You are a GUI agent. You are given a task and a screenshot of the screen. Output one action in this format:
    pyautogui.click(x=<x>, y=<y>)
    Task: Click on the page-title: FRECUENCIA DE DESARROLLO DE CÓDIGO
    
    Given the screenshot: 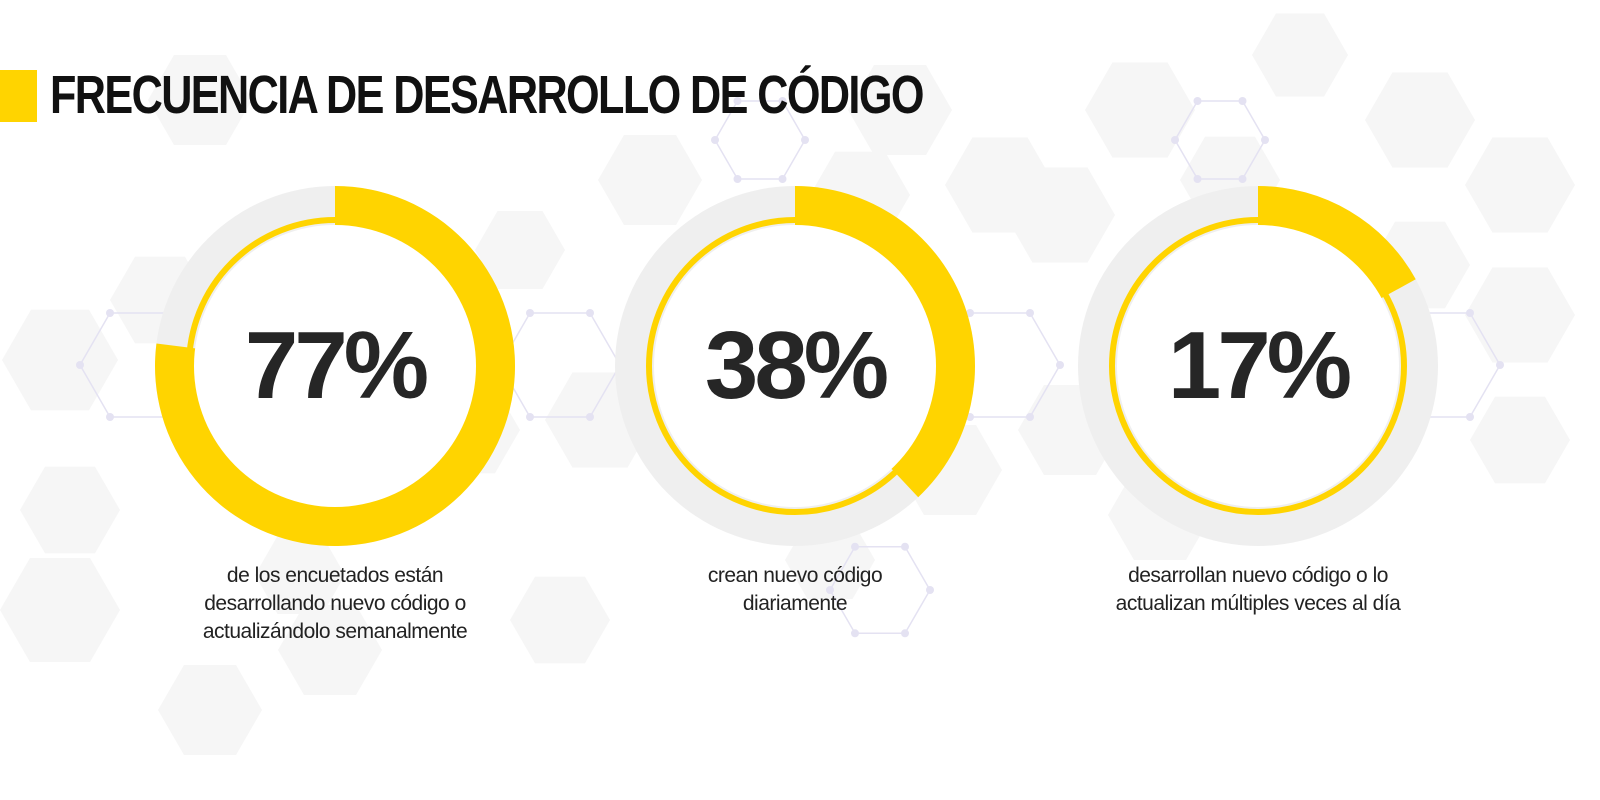 What is the action you would take?
    pyautogui.click(x=487, y=95)
    